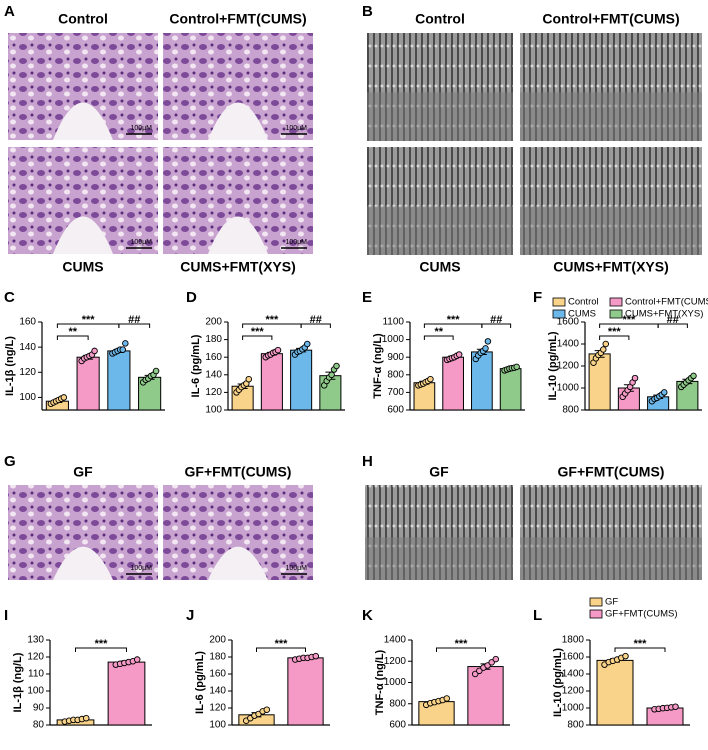 The height and width of the screenshot is (750, 708). What do you see at coordinates (582, 314) in the screenshot?
I see `legend-label: CUMS` at bounding box center [582, 314].